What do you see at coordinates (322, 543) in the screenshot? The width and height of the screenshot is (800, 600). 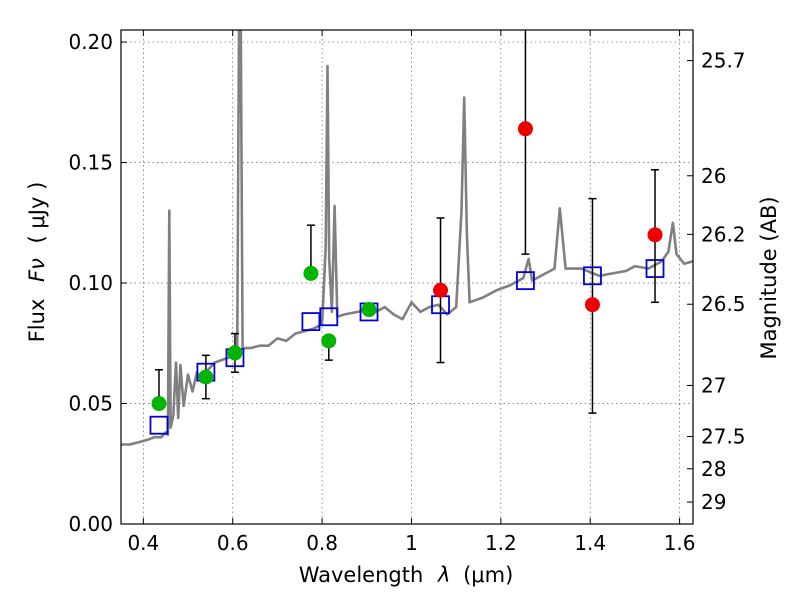 I see `x-tick-label-2: 0.8` at bounding box center [322, 543].